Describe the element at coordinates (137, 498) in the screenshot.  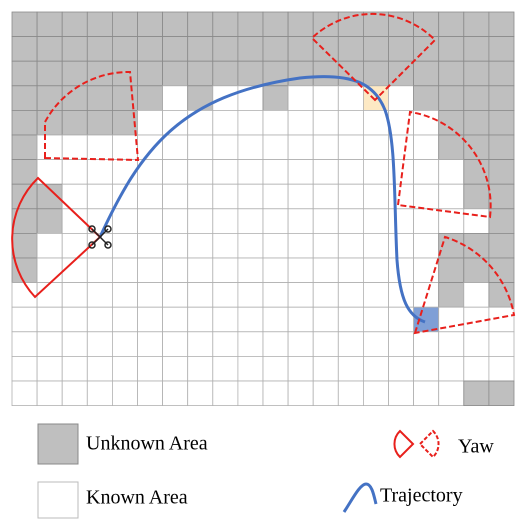
I see `legend-label: Known Area` at that location.